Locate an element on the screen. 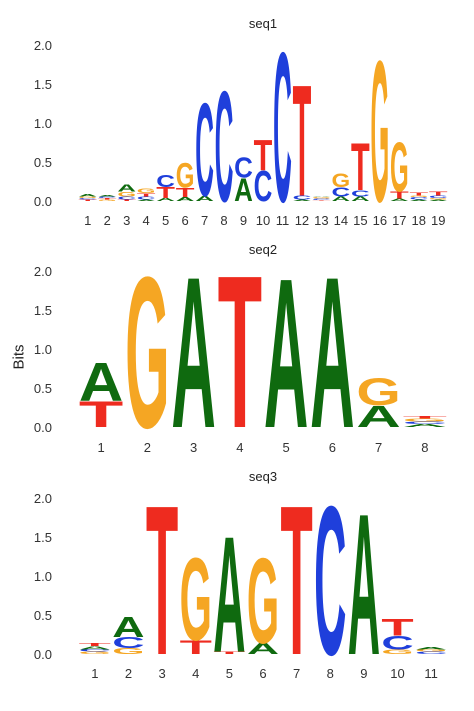  x-tick-label: 14 is located at coordinates (341, 220).